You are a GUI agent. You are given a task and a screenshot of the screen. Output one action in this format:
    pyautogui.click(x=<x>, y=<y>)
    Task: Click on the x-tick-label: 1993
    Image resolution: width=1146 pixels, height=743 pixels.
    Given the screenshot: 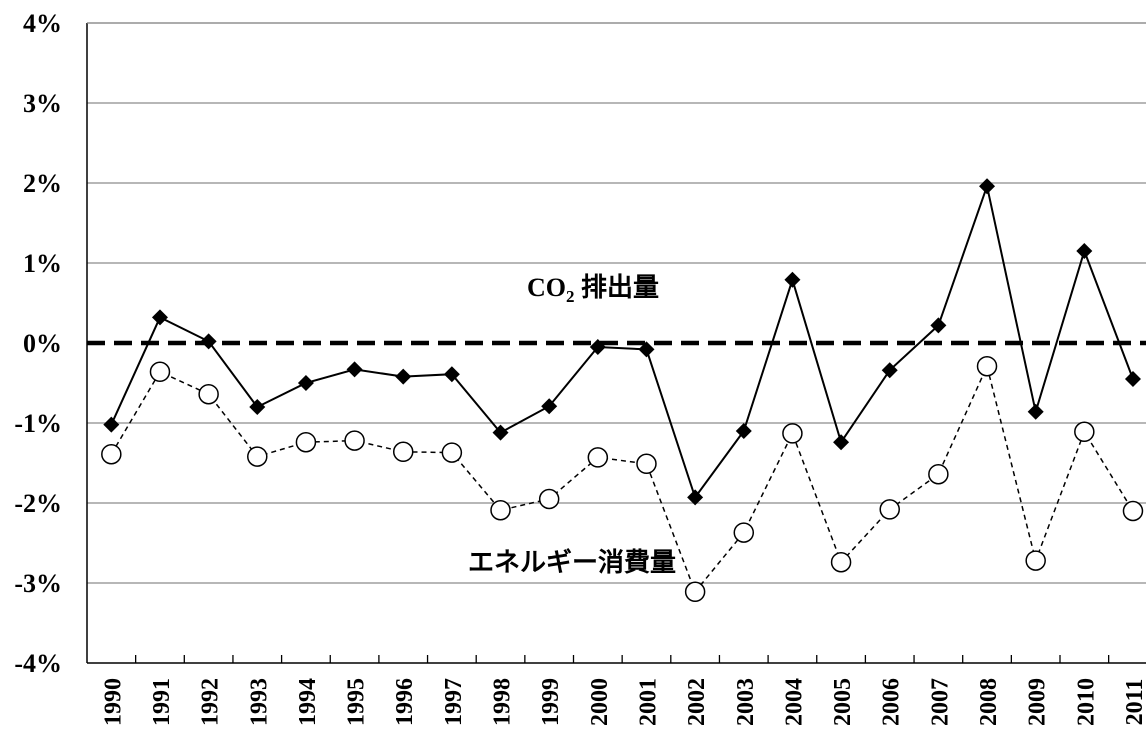 What is the action you would take?
    pyautogui.click(x=259, y=702)
    